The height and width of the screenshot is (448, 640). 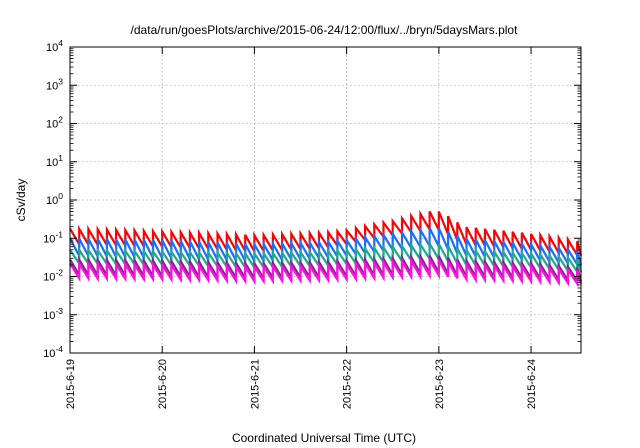 What do you see at coordinates (54, 46) in the screenshot?
I see `y-tick-label: 10⁴` at bounding box center [54, 46].